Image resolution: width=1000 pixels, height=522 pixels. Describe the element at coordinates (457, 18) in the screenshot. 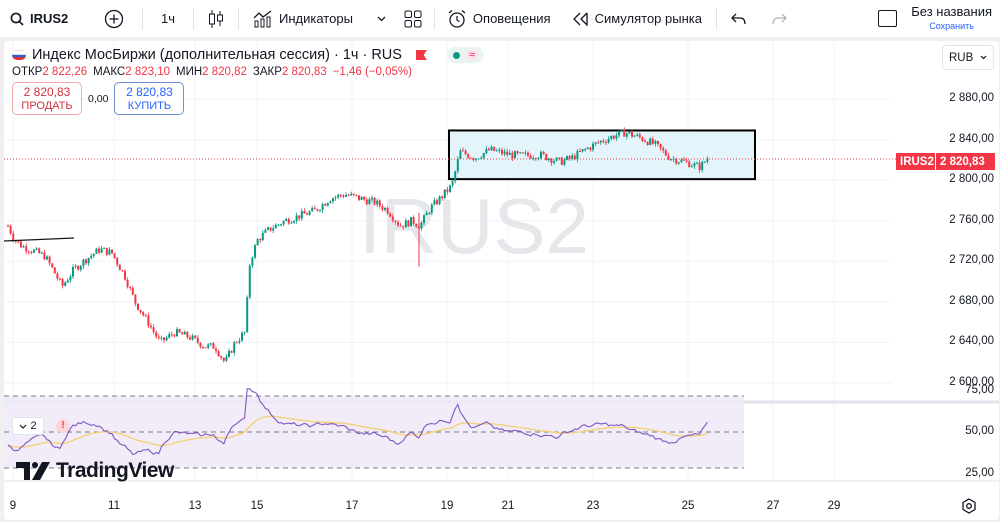

I see `alarm-clock-icon` at that location.